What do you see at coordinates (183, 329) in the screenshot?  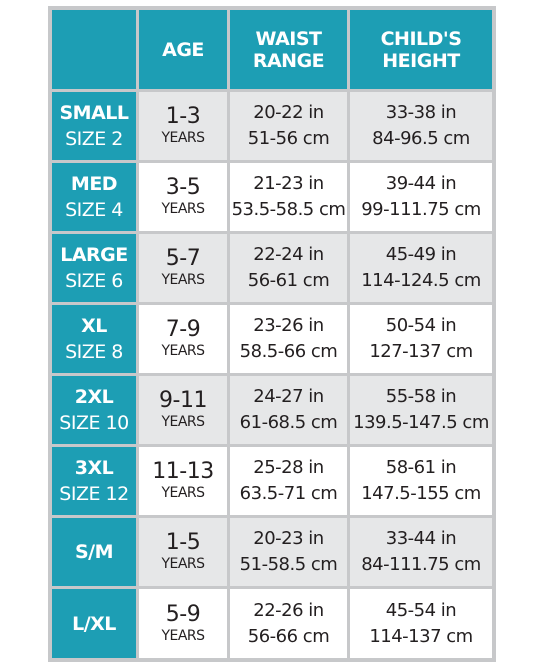 I see `age-range: 7-9` at bounding box center [183, 329].